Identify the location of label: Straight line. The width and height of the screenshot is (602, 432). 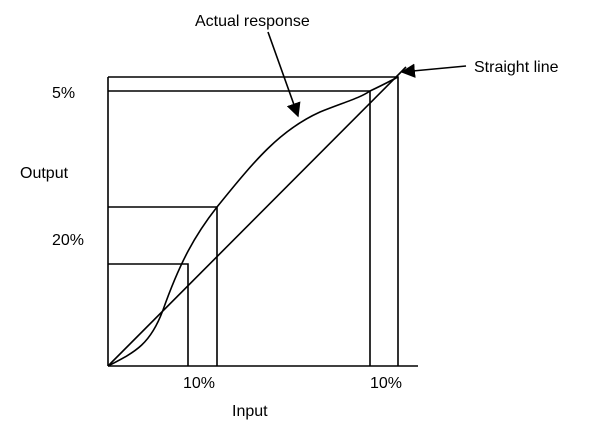
(516, 67).